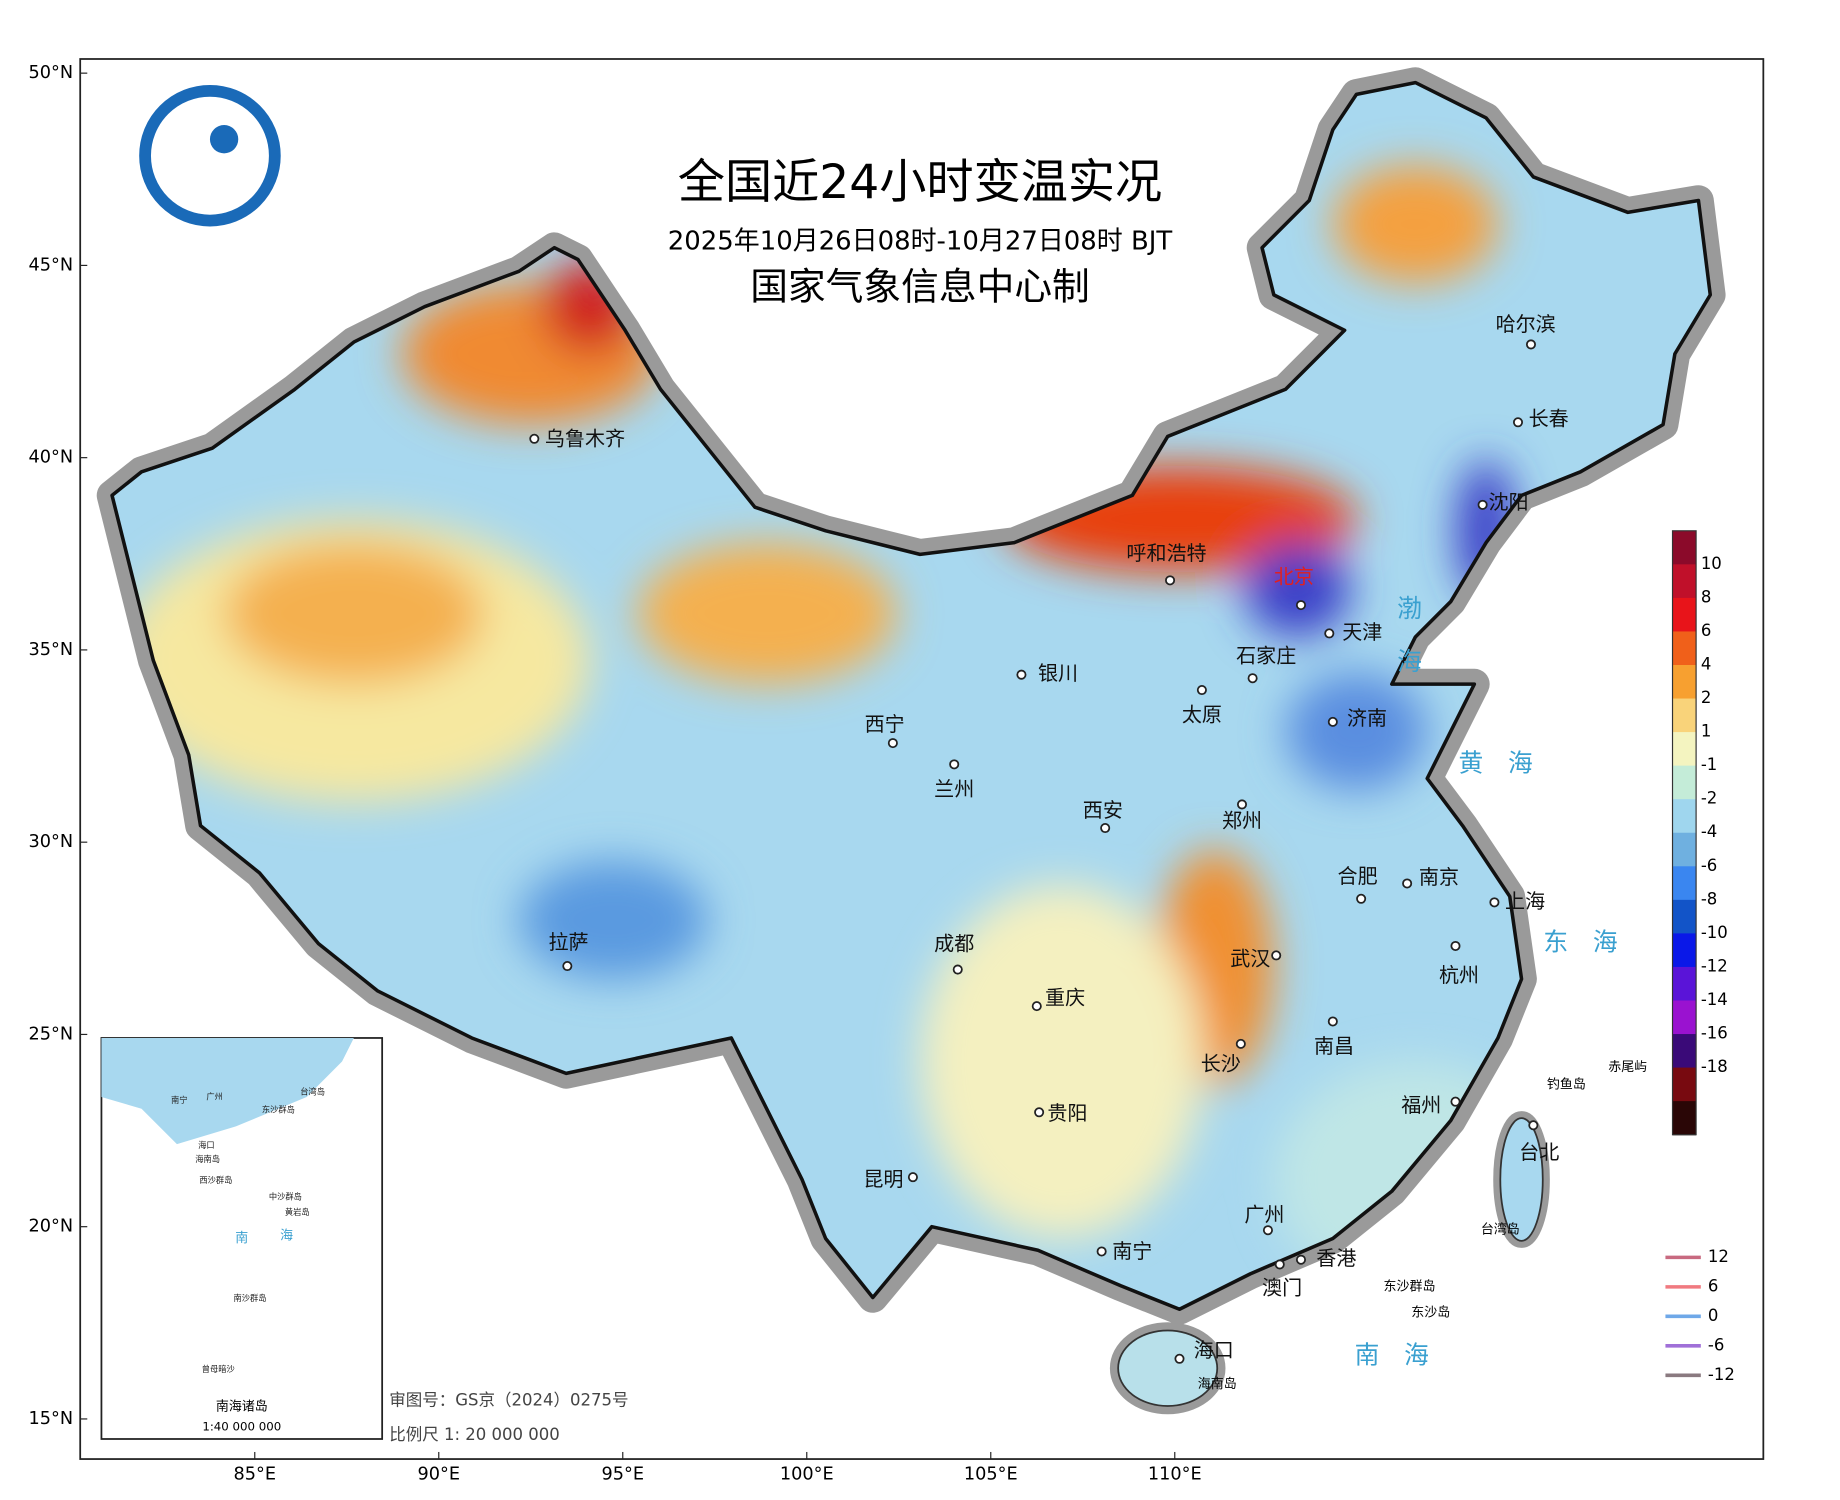  What do you see at coordinates (1566, 1085) in the screenshot?
I see `island-label: 钓鱼岛` at bounding box center [1566, 1085].